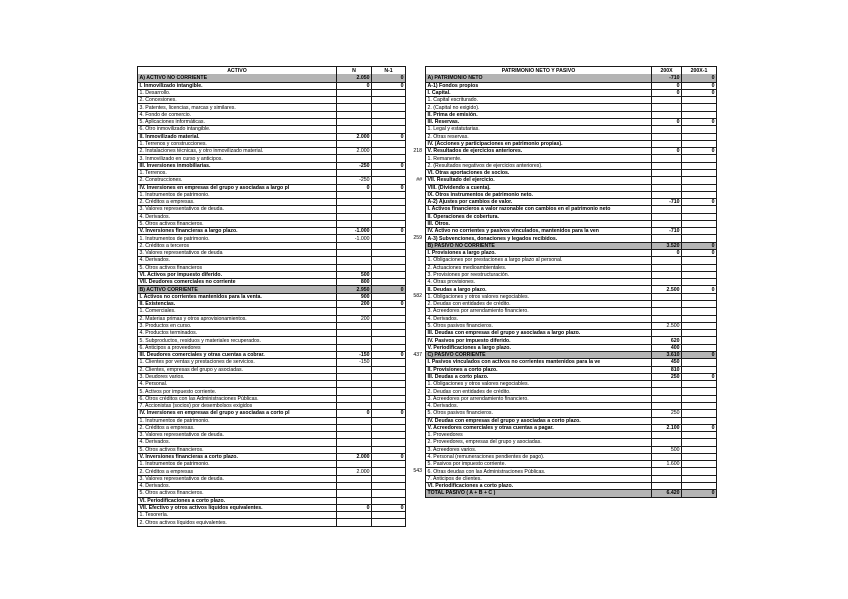 The image size is (848, 599). Describe the element at coordinates (666, 413) in the screenshot. I see `value-current-year: 250` at that location.